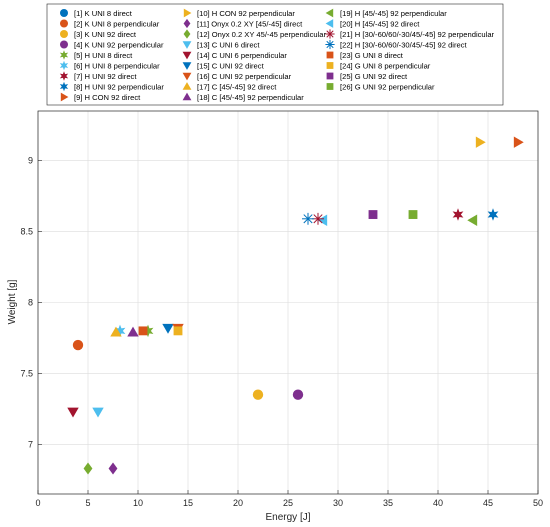 Image resolution: width=550 pixels, height=527 pixels. I want to click on legend-entry: [9] H CON 92 direct, so click(100, 97).